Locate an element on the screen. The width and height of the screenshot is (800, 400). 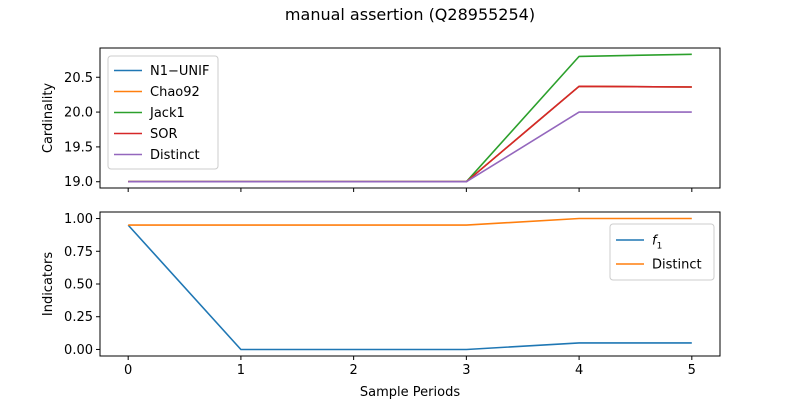
x-tick-label: 3 is located at coordinates (466, 370).